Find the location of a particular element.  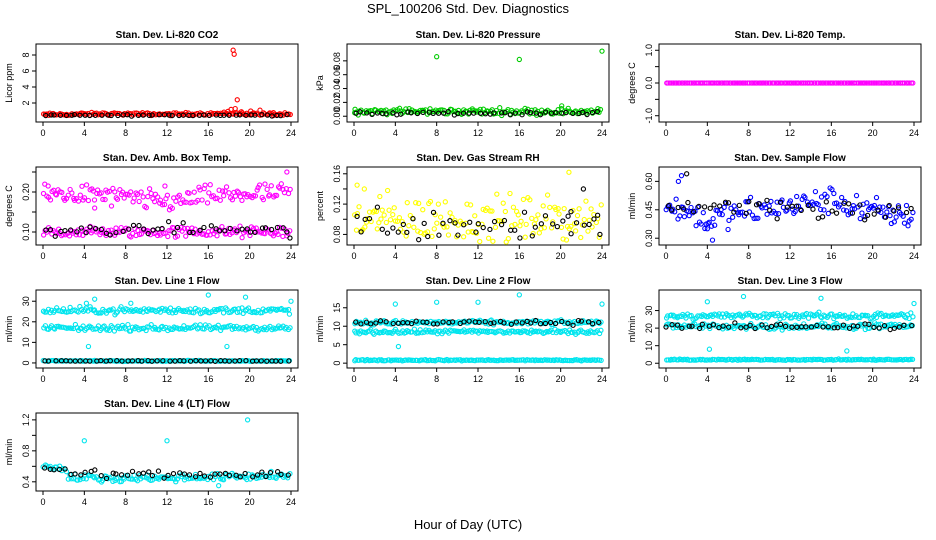

panel-title: Stan. Dev. Line 3 Flow is located at coordinates (790, 281).